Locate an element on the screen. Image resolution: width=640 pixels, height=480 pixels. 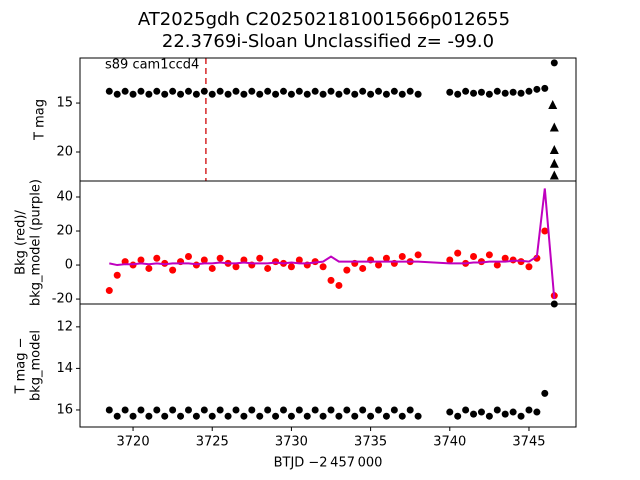
chart-title: AT2025gdh C202502181001566p012655 is located at coordinates (324, 19).